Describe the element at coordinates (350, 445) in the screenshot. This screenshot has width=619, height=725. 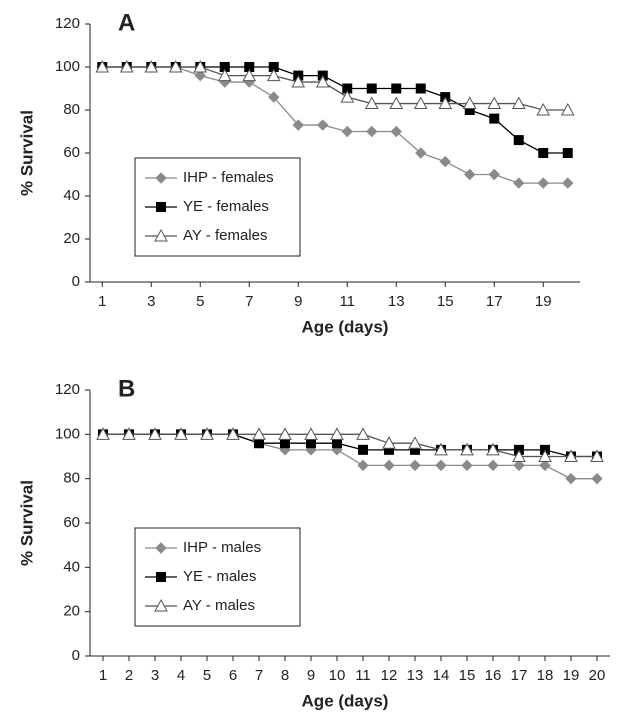
I see `series-line` at that location.